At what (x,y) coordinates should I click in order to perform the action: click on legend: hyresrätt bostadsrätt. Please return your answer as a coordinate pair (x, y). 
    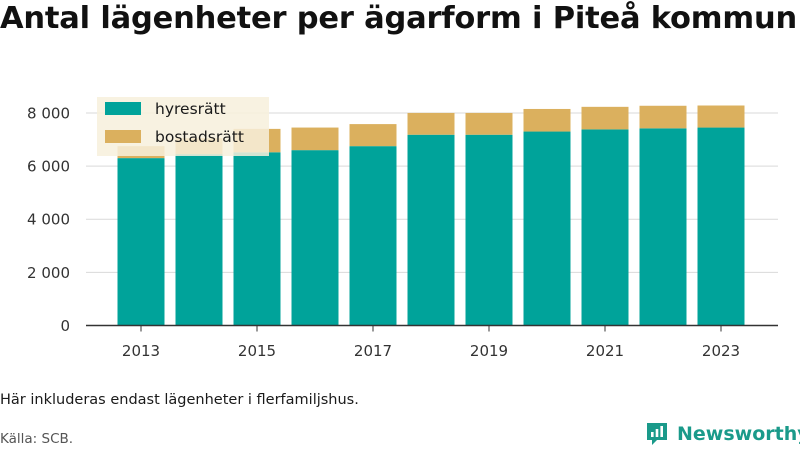
    Looking at the image, I should click on (183, 126).